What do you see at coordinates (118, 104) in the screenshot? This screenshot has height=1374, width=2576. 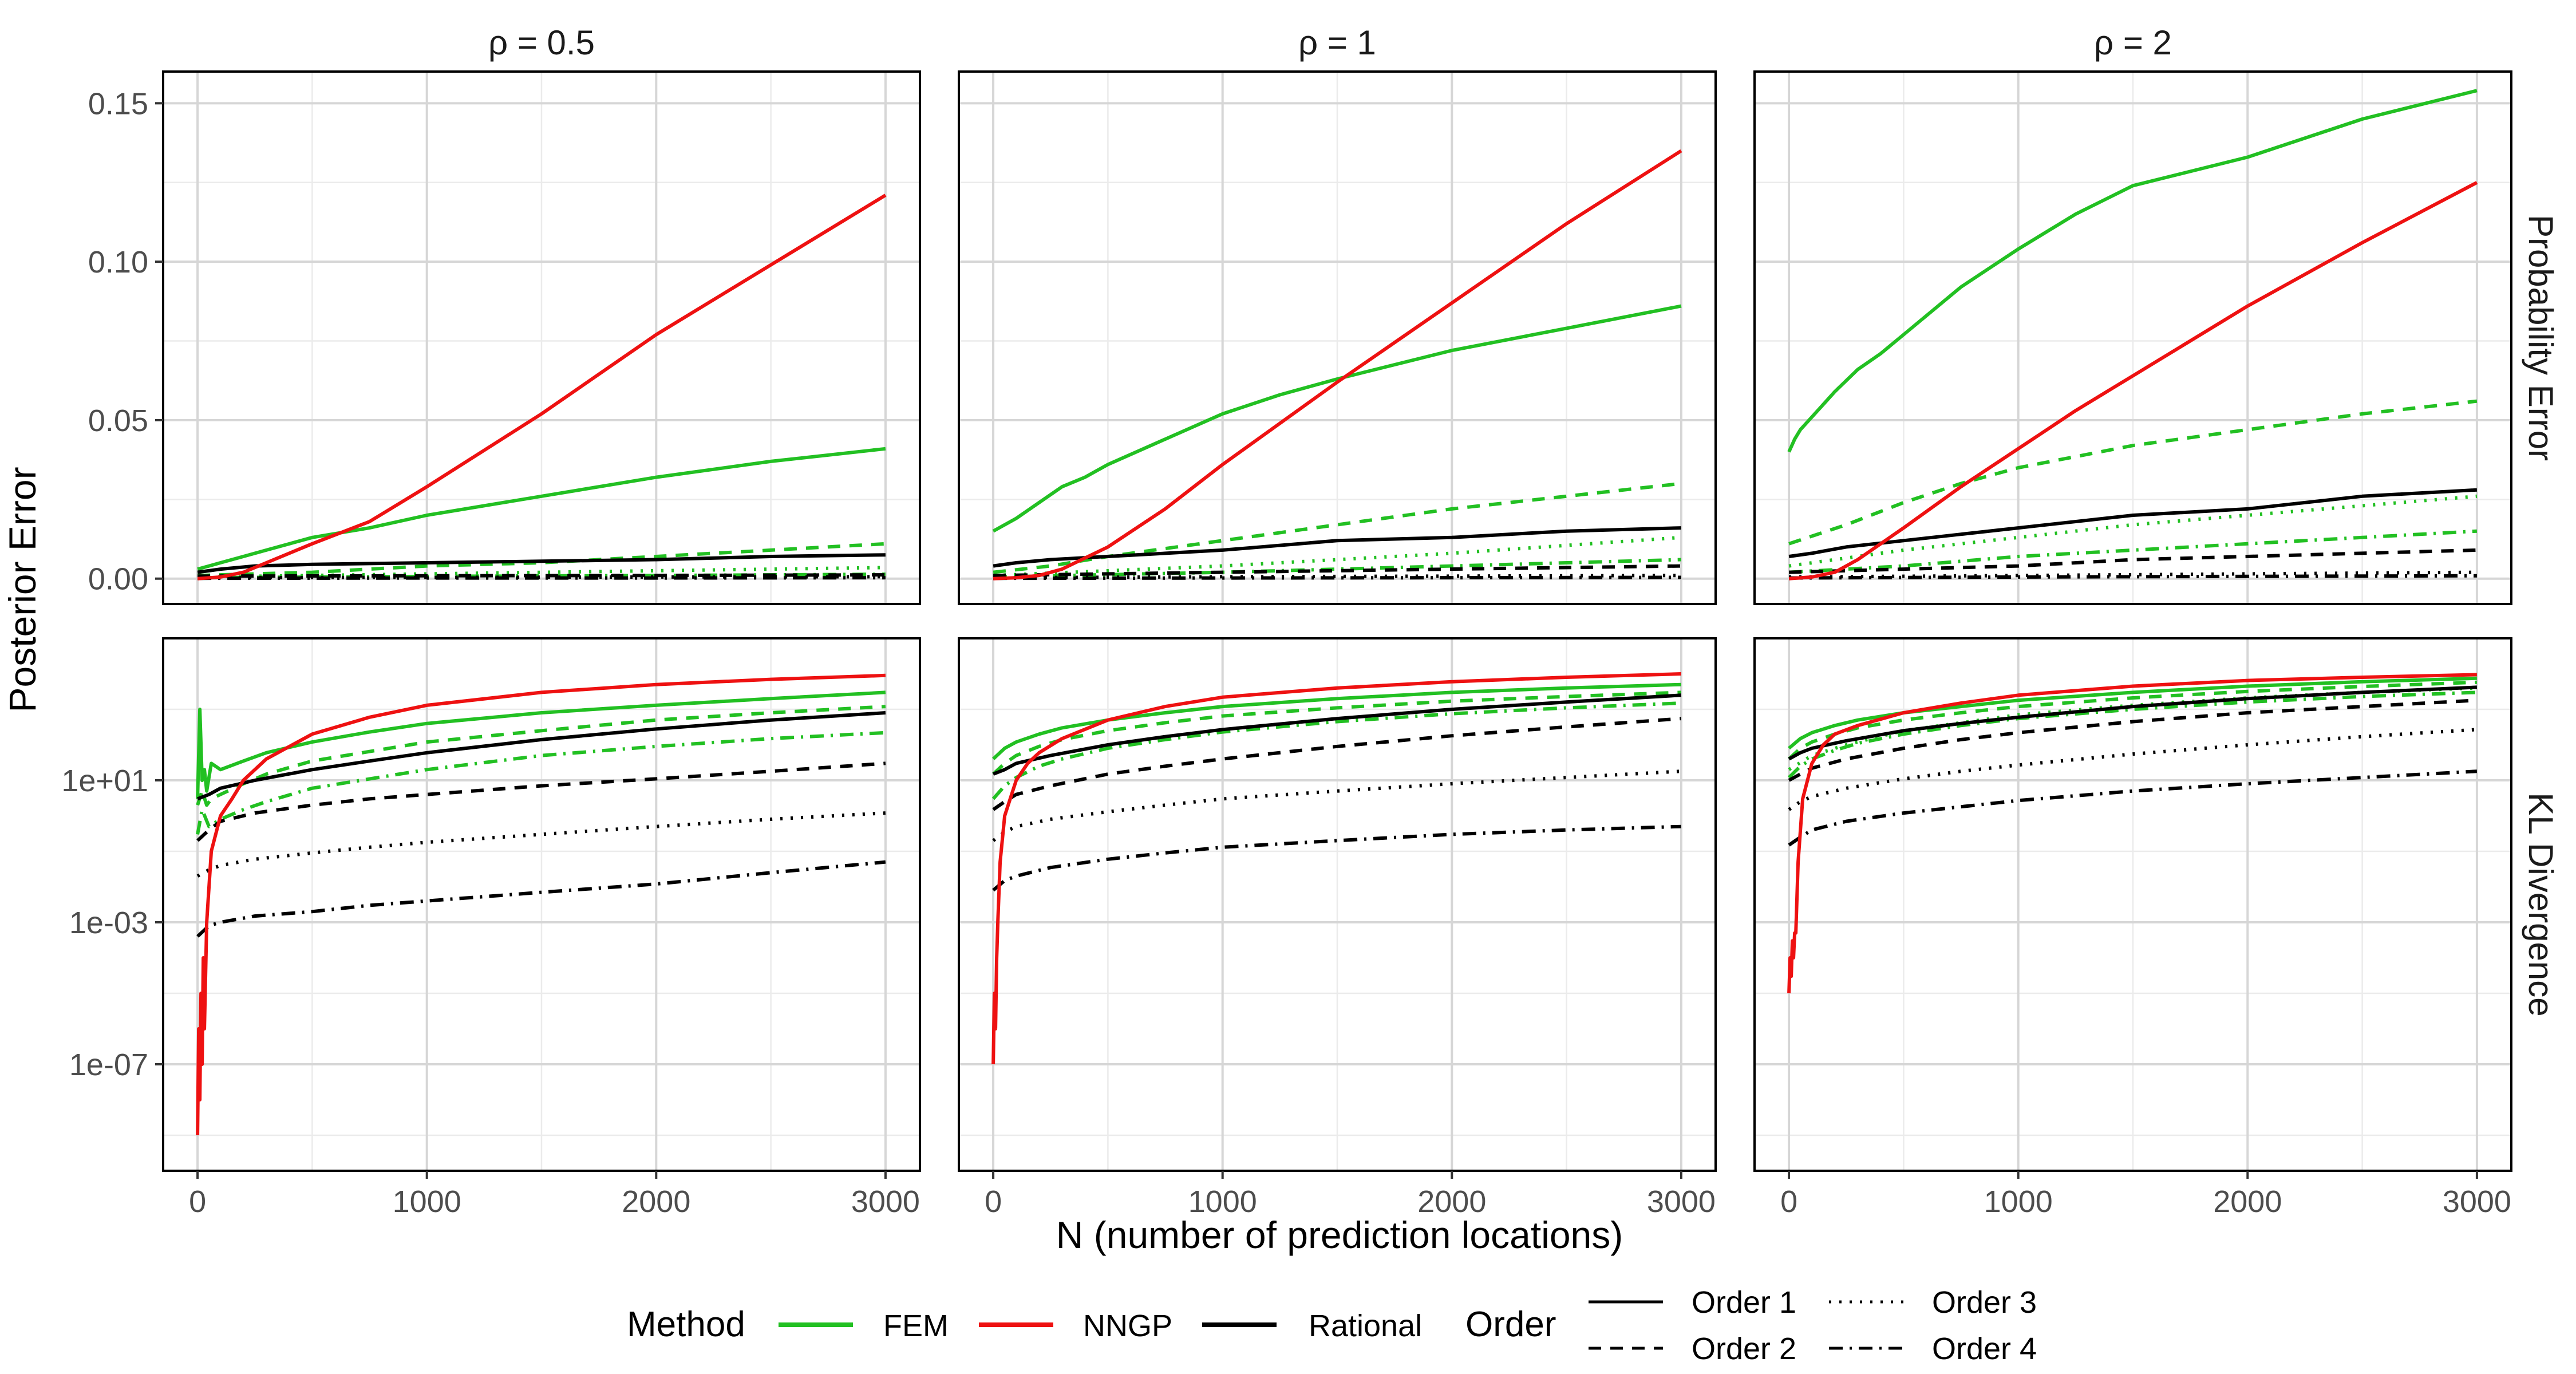 I see `y-tick-label: 0.15` at bounding box center [118, 104].